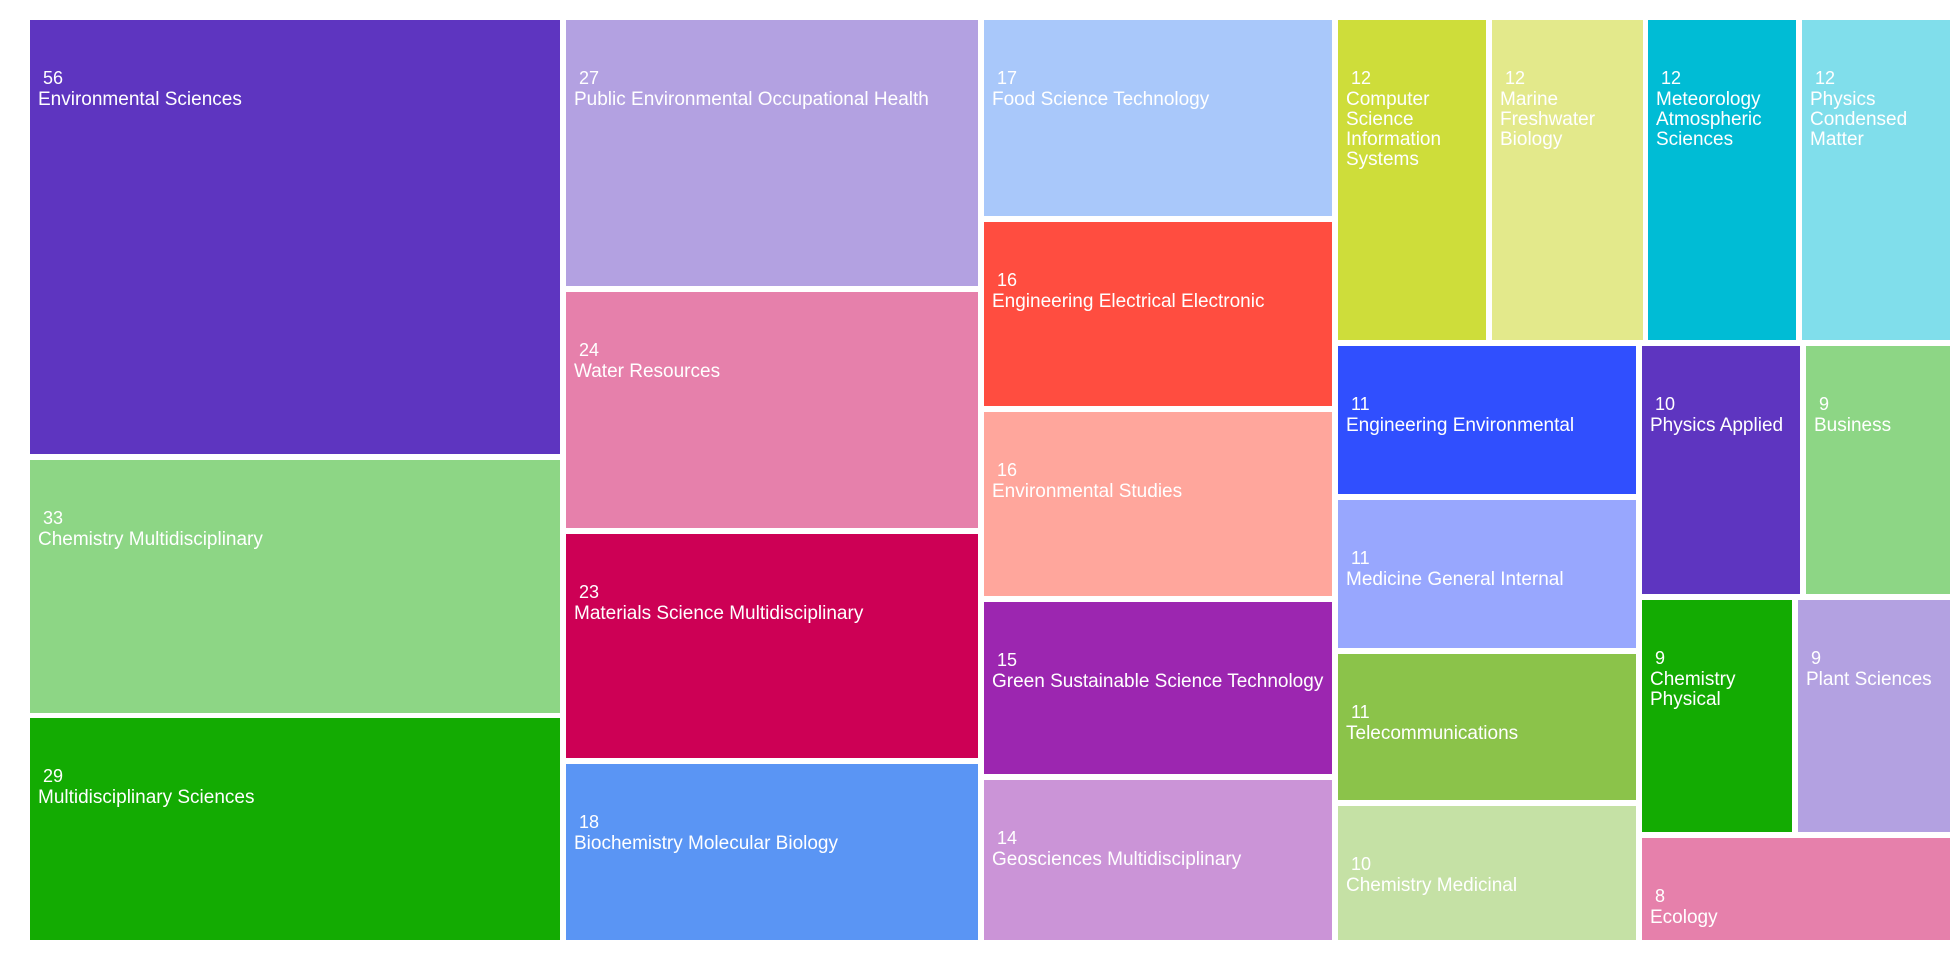 This screenshot has height=960, width=1960. Describe the element at coordinates (1684, 917) in the screenshot. I see `treemap-cell-label: Ecology` at that location.